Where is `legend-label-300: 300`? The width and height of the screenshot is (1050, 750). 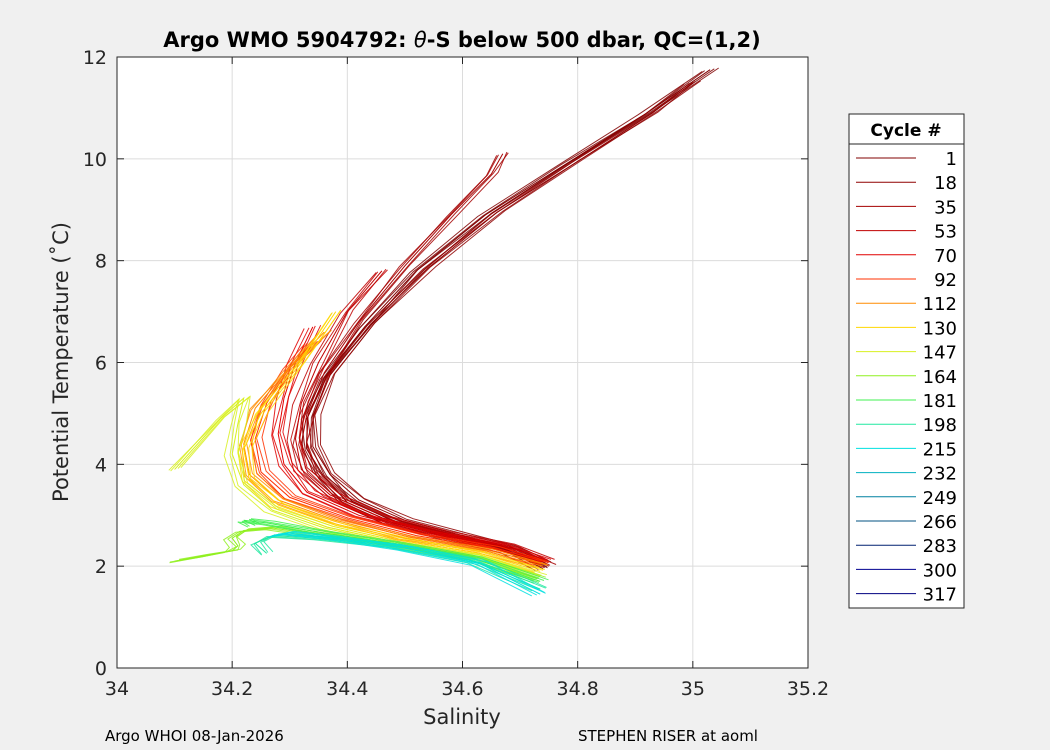
legend-label-300: 300 is located at coordinates (940, 570).